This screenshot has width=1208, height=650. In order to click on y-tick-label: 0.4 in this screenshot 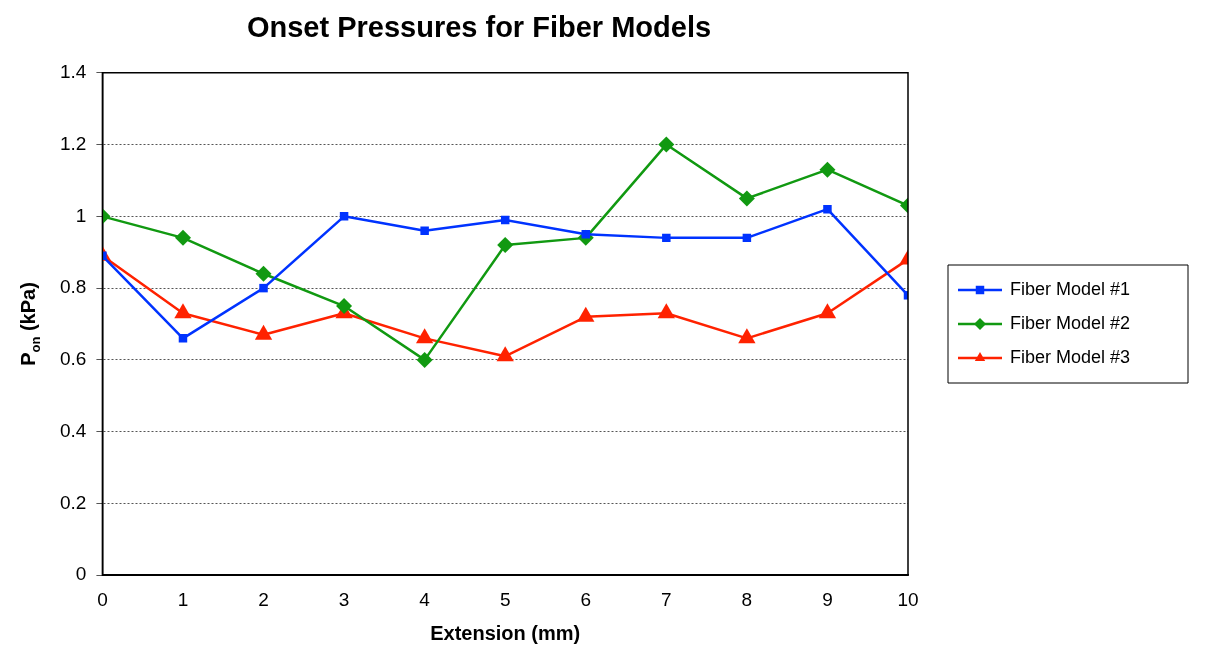, I will do `click(73, 430)`.